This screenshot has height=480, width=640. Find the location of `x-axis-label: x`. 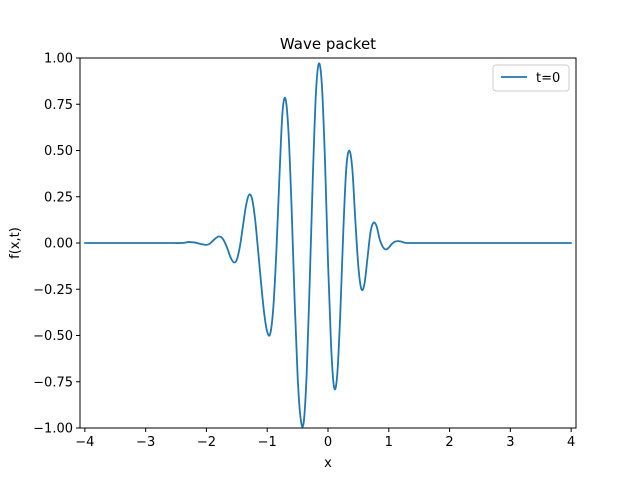

x-axis-label: x is located at coordinates (328, 463).